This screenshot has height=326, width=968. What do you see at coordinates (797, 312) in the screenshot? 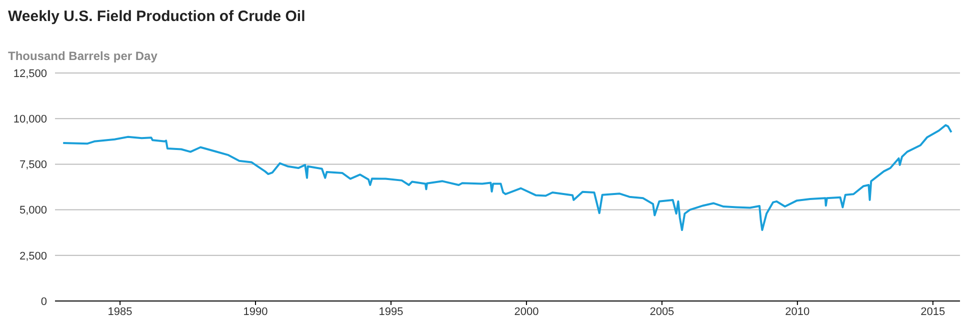
I see `x-tick-label: 2010` at bounding box center [797, 312].